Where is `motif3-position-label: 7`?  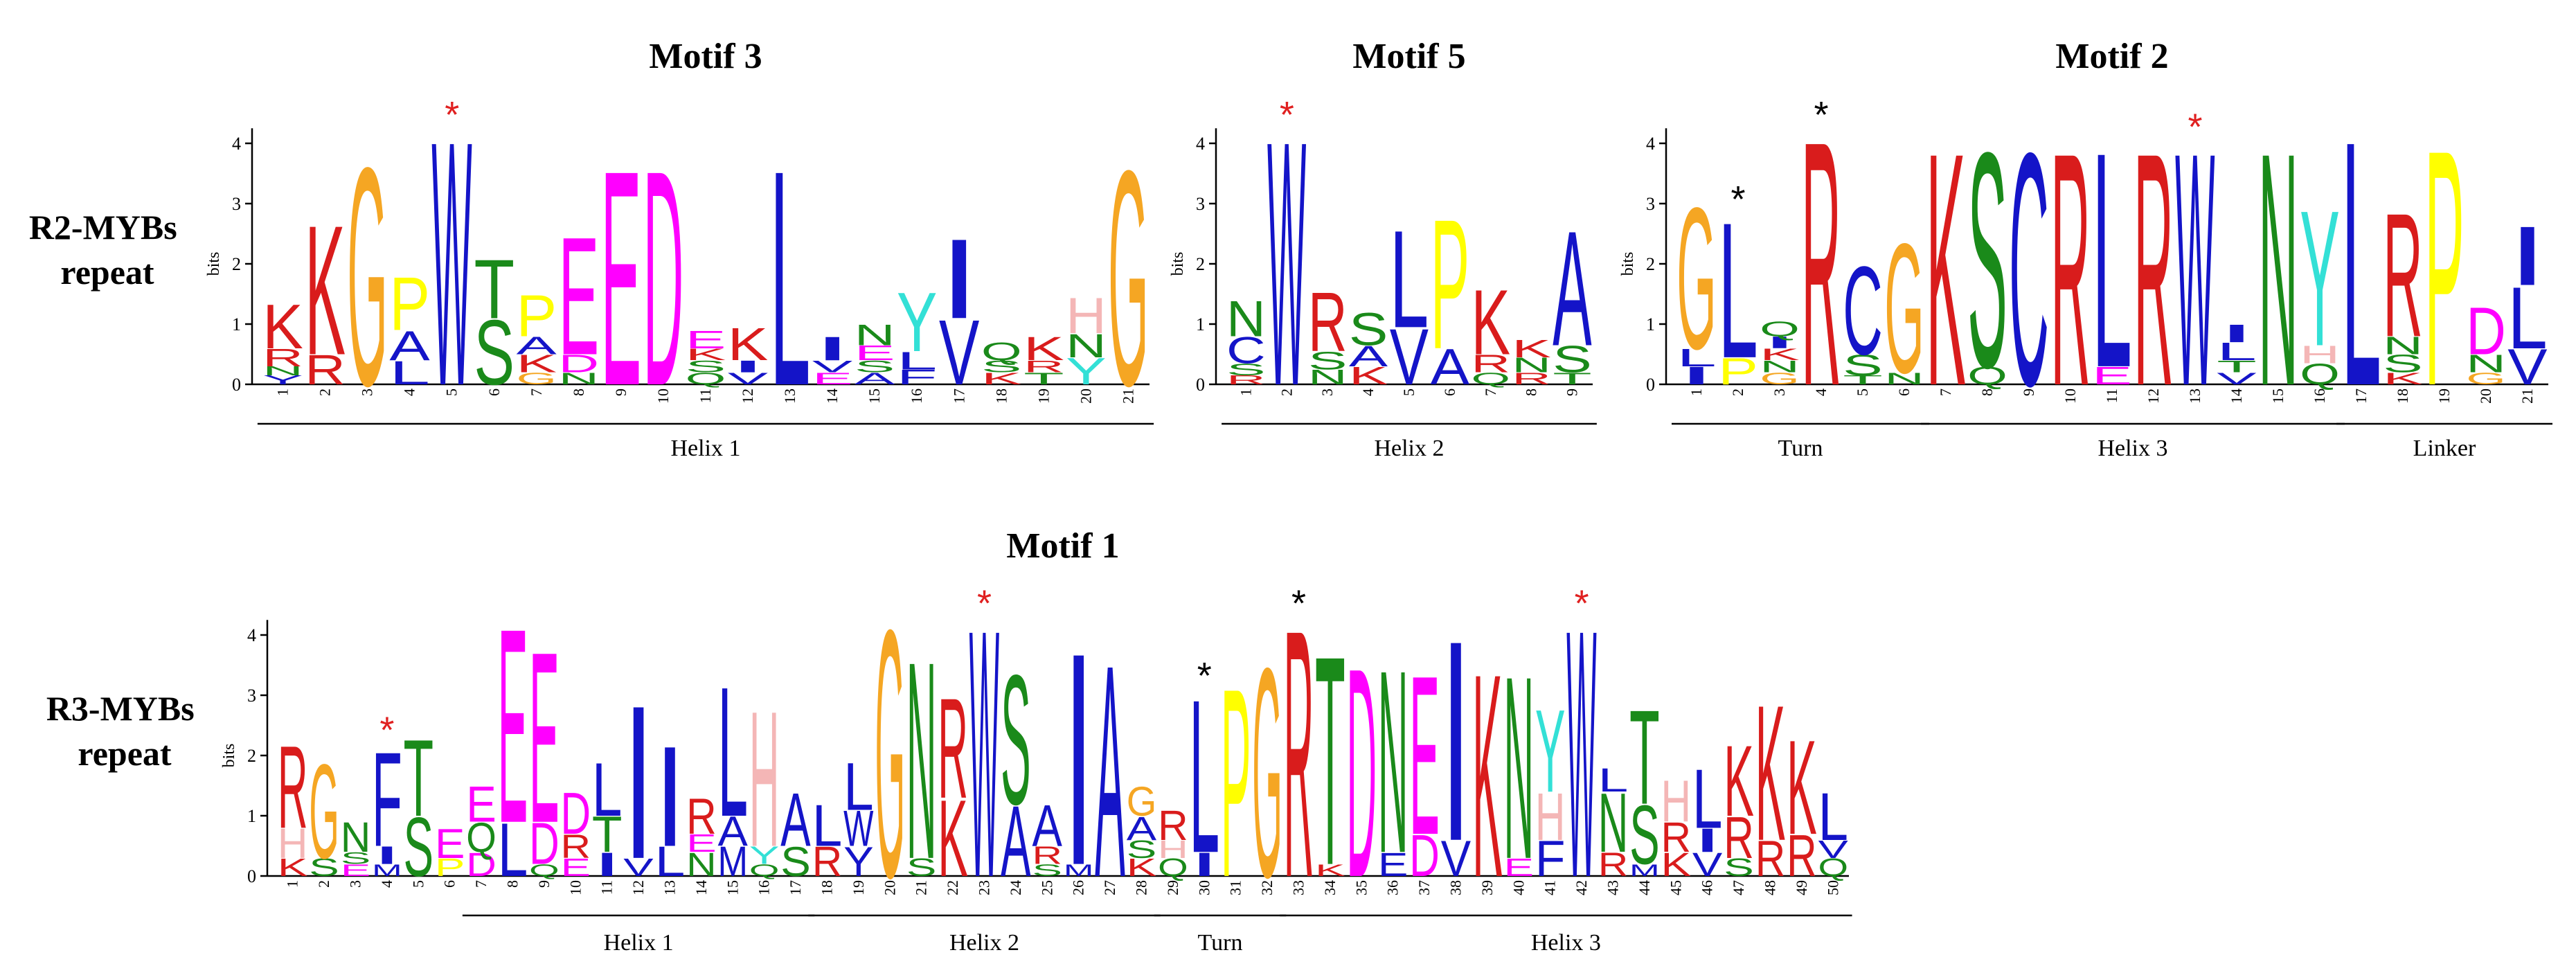 motif3-position-label: 7 is located at coordinates (537, 392).